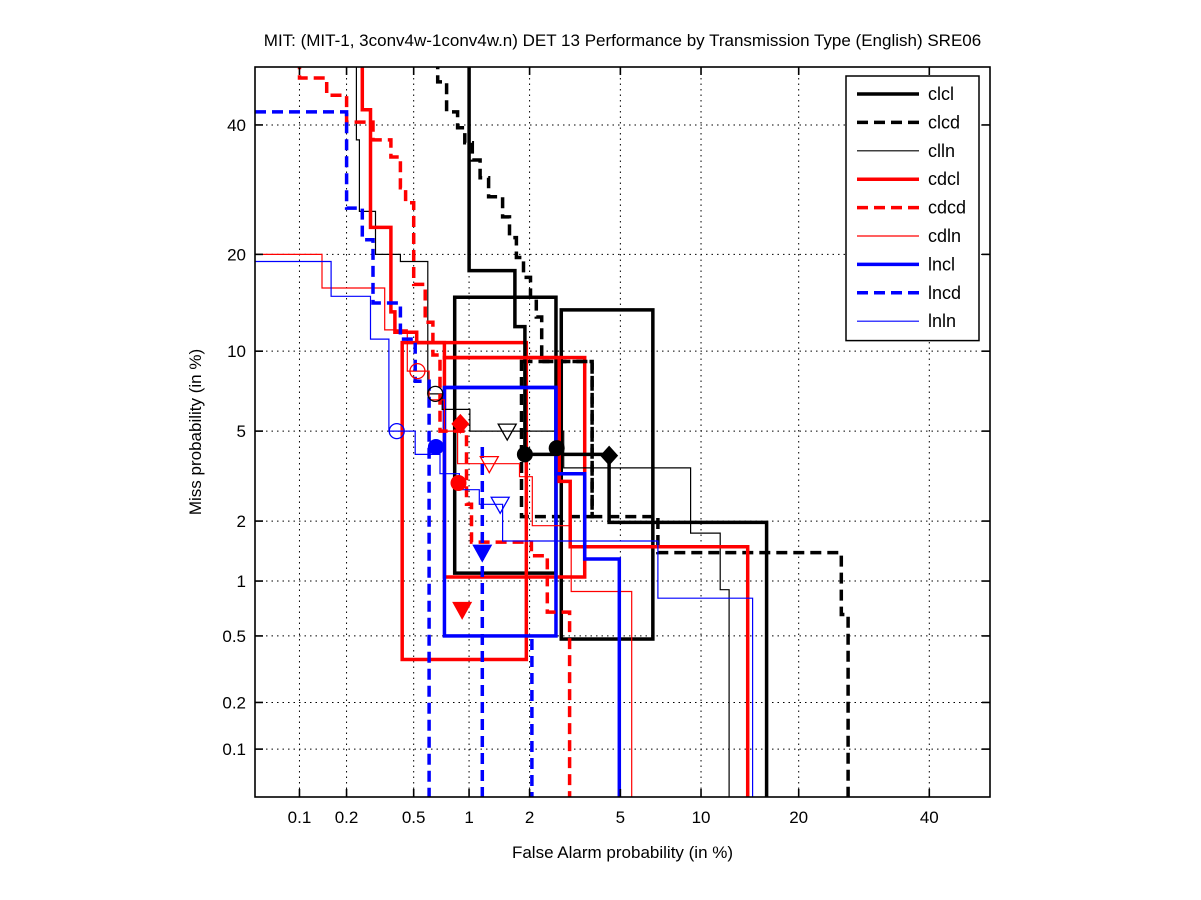 The height and width of the screenshot is (900, 1201). I want to click on markers-layer, so click(503, 491).